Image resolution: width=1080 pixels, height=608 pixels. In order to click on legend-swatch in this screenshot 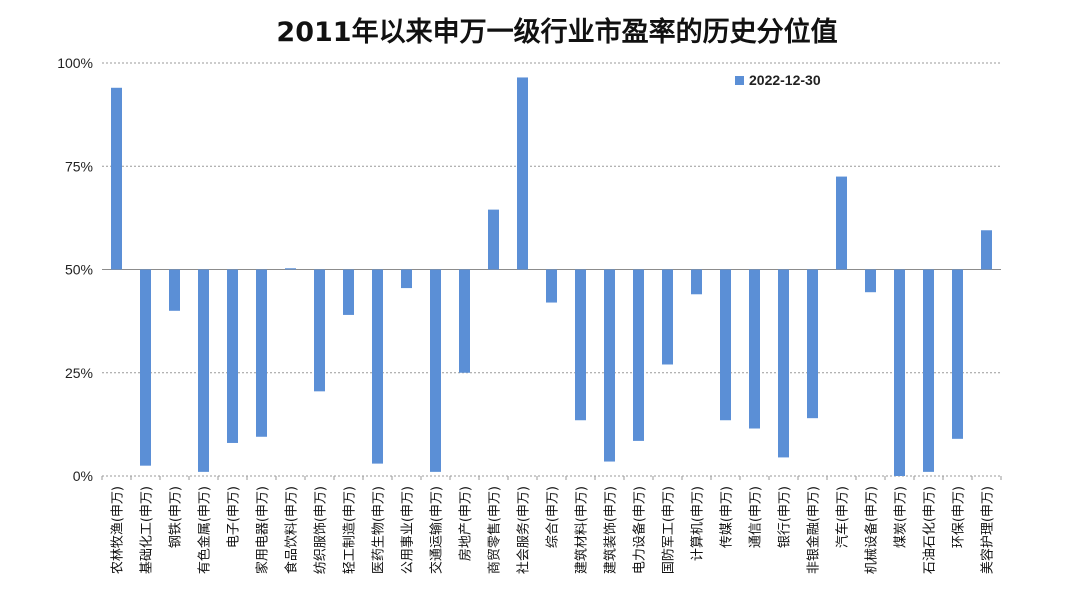, I will do `click(739, 80)`.